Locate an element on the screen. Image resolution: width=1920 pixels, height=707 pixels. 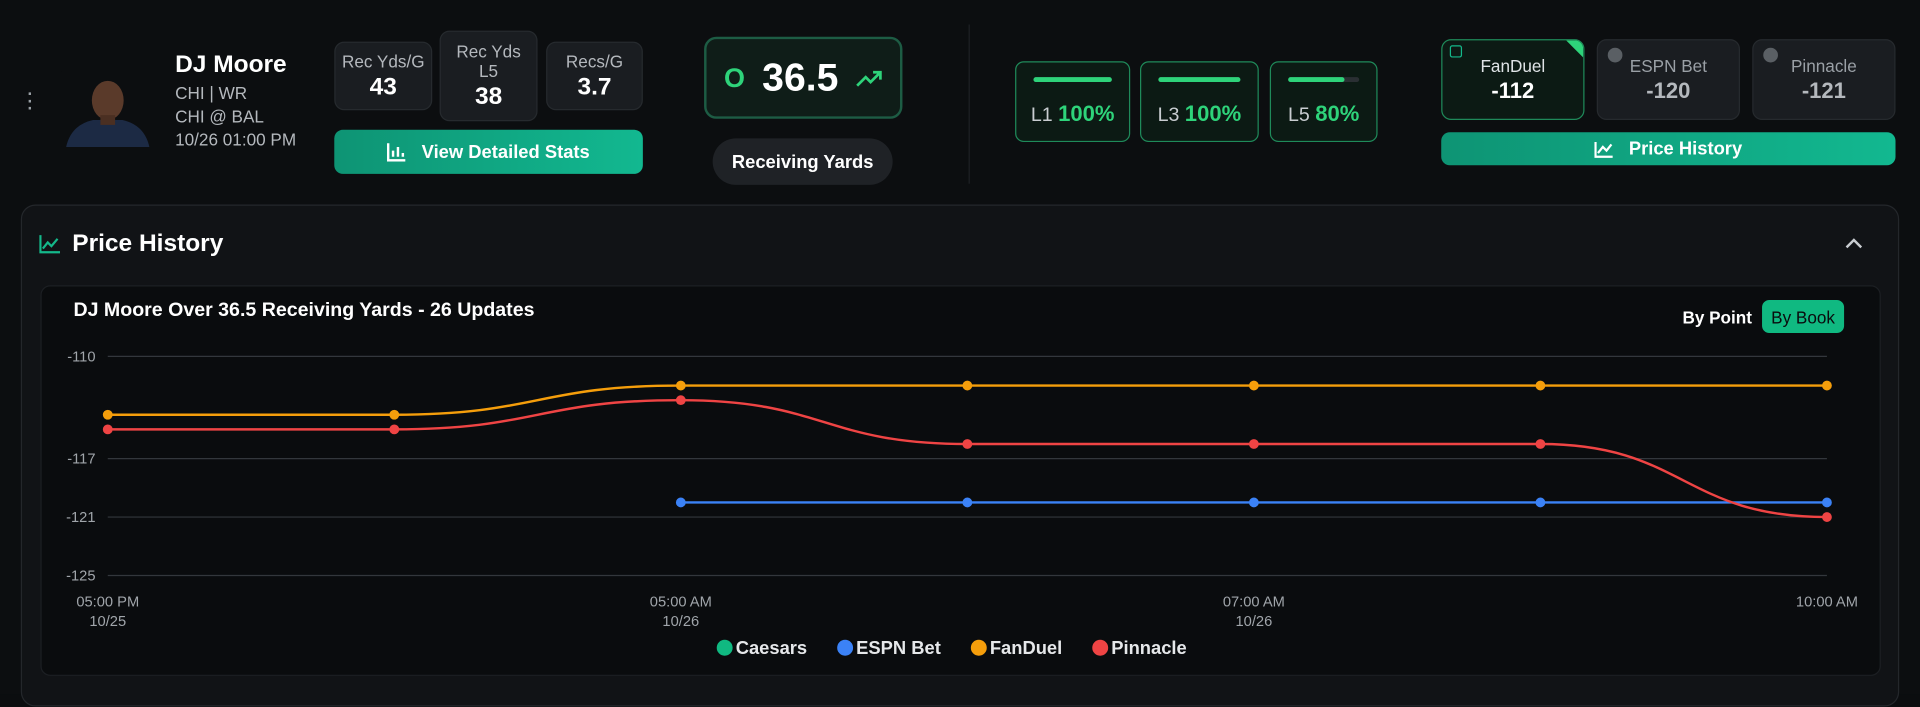
view-stats-button: View Detailed Stats is located at coordinates (488, 151).